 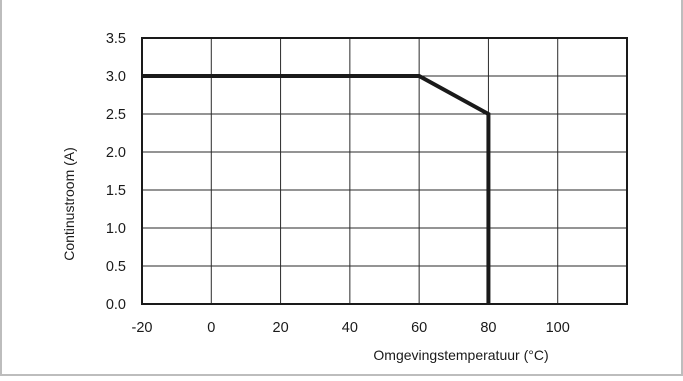 I want to click on y-tick-label: 0.0, so click(x=116, y=305).